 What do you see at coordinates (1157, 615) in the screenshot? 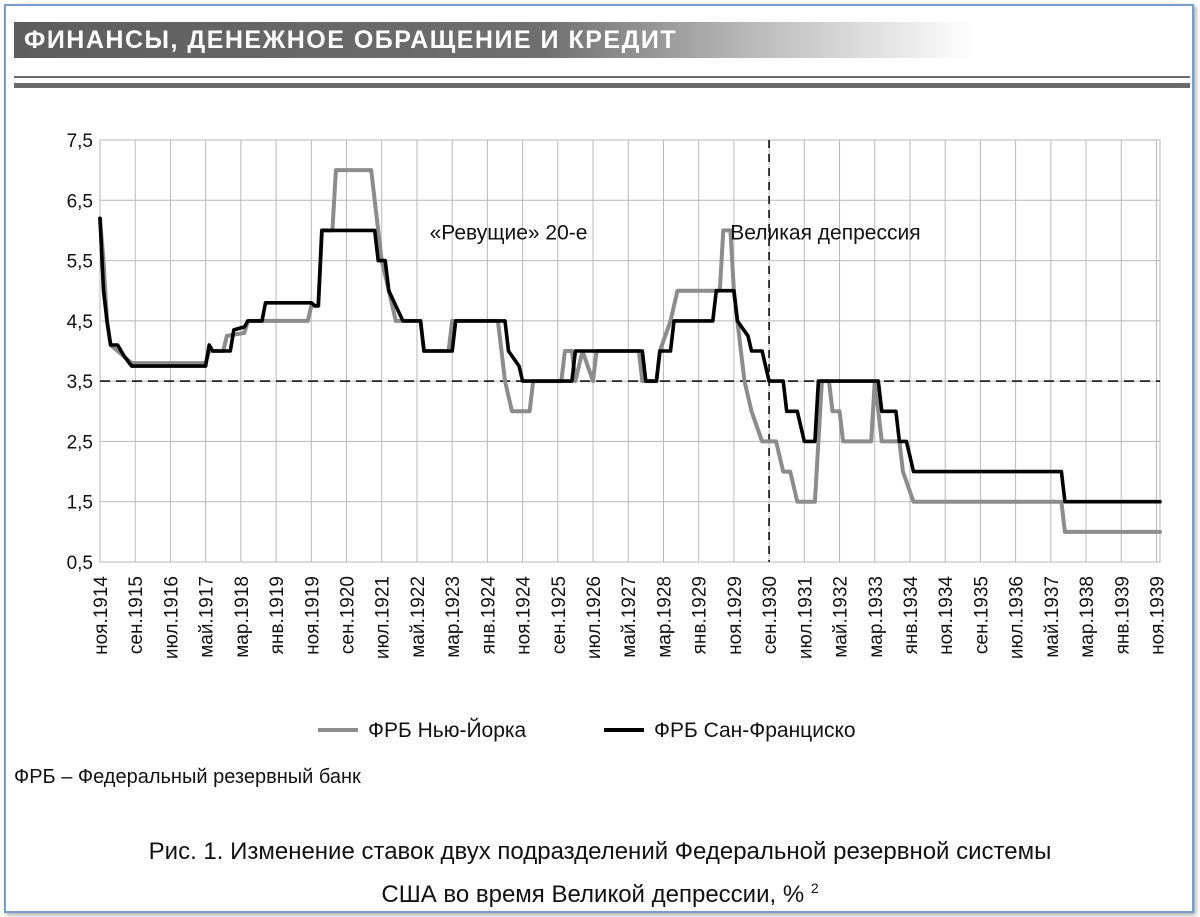
I see `x-tick-label: ноя.1939` at bounding box center [1157, 615].